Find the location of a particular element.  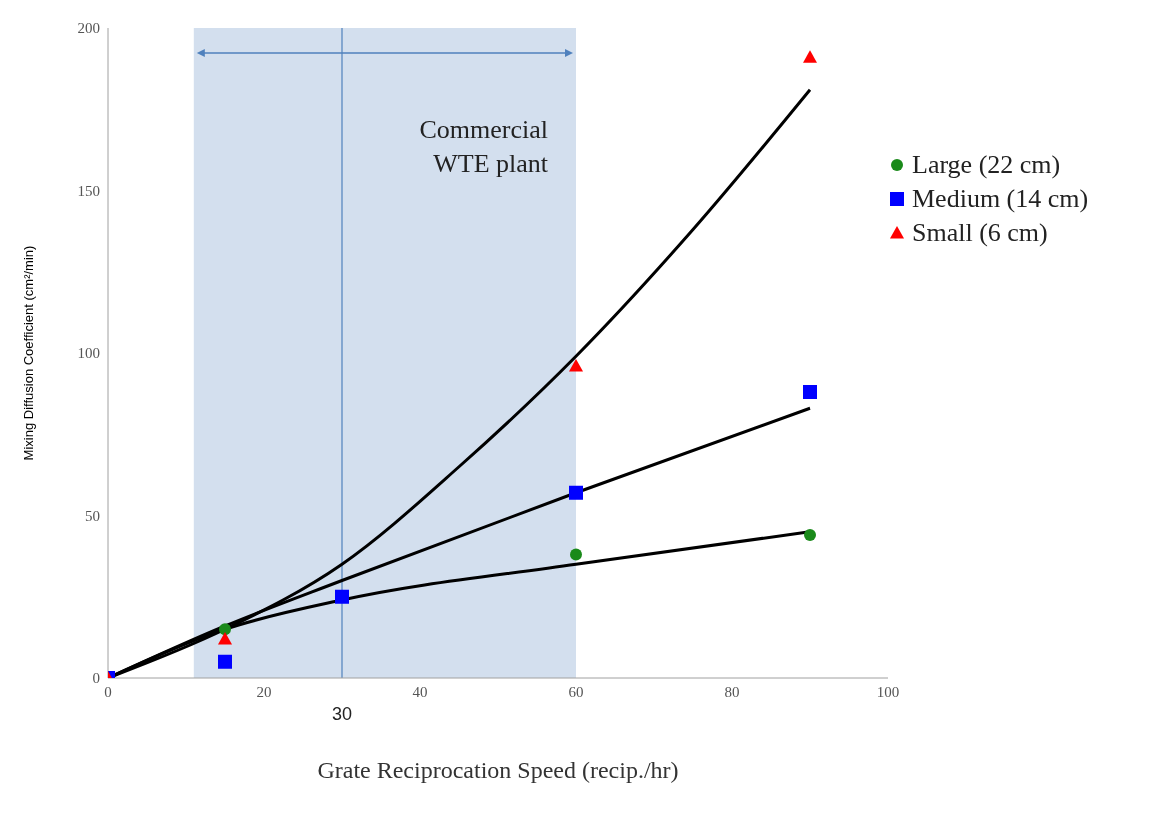

x-tick-label: 100 is located at coordinates (888, 691).